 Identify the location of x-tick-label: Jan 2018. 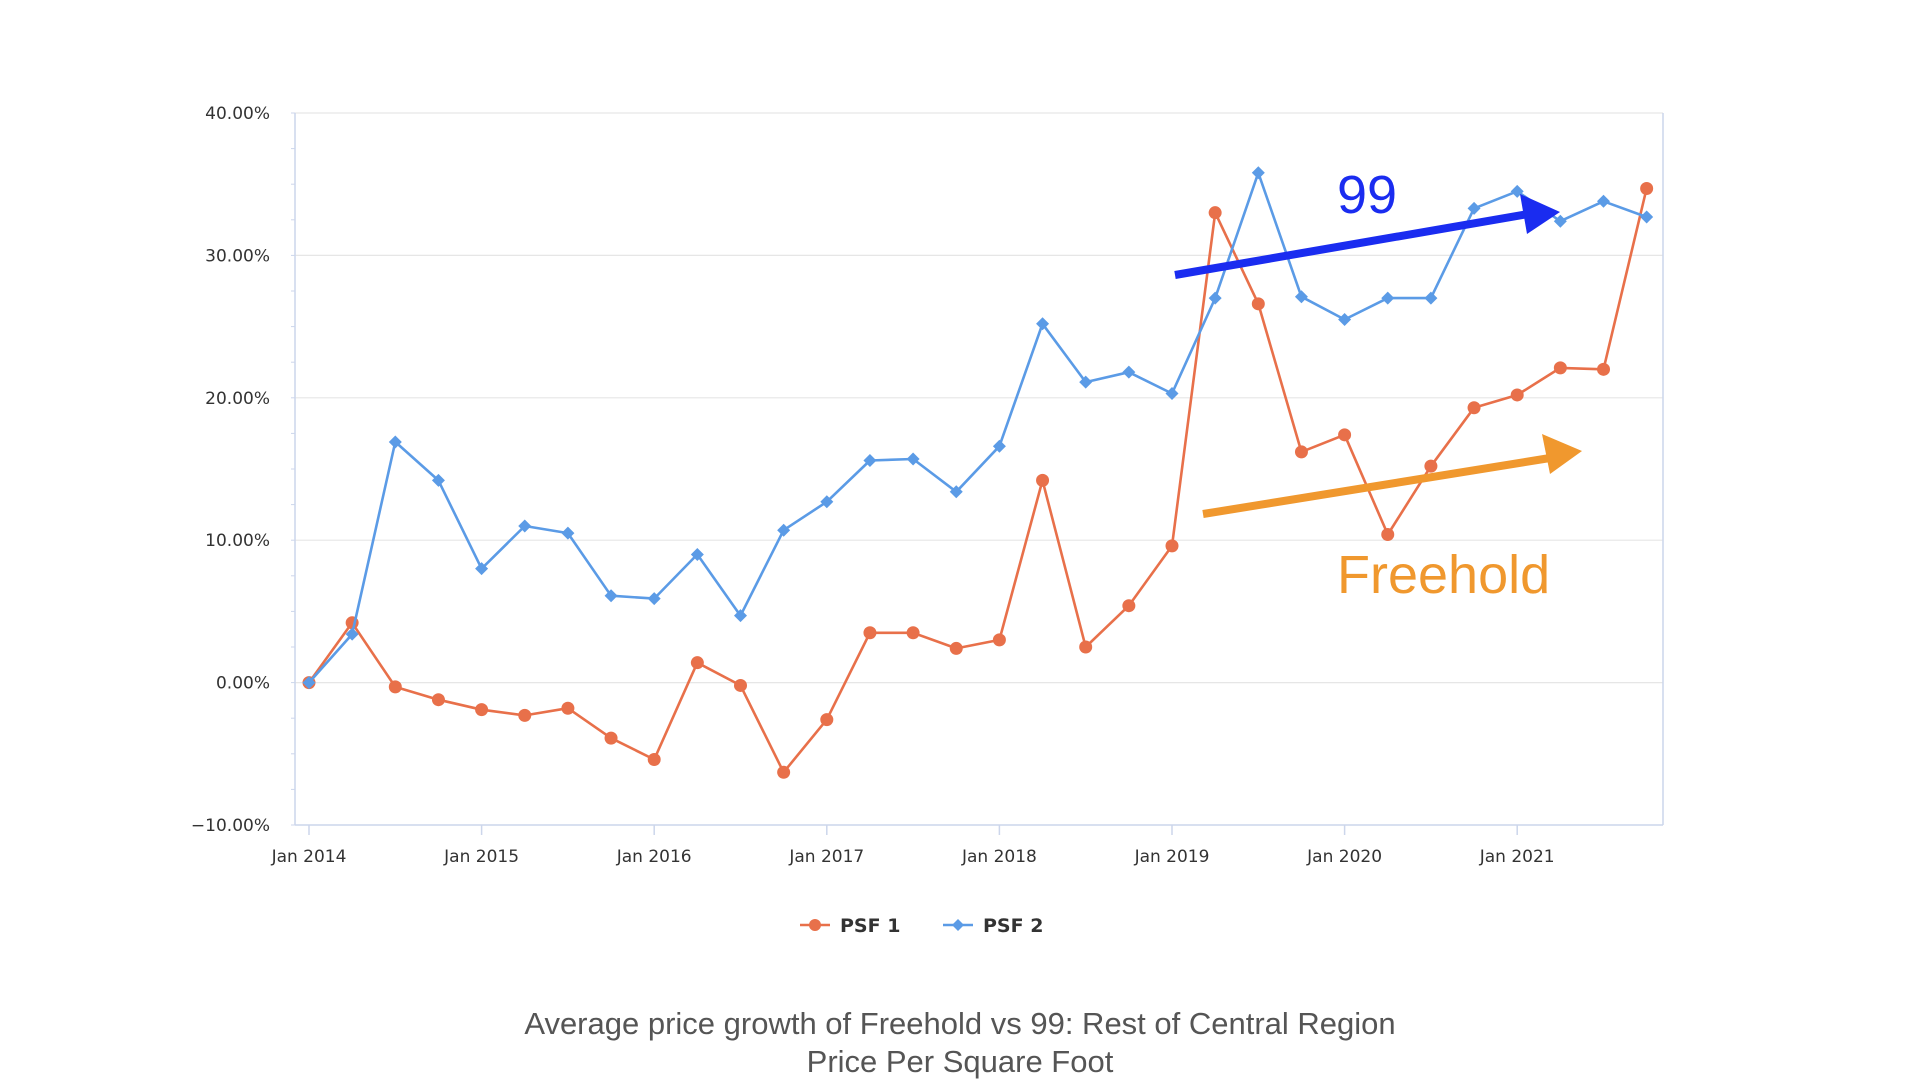
(999, 857).